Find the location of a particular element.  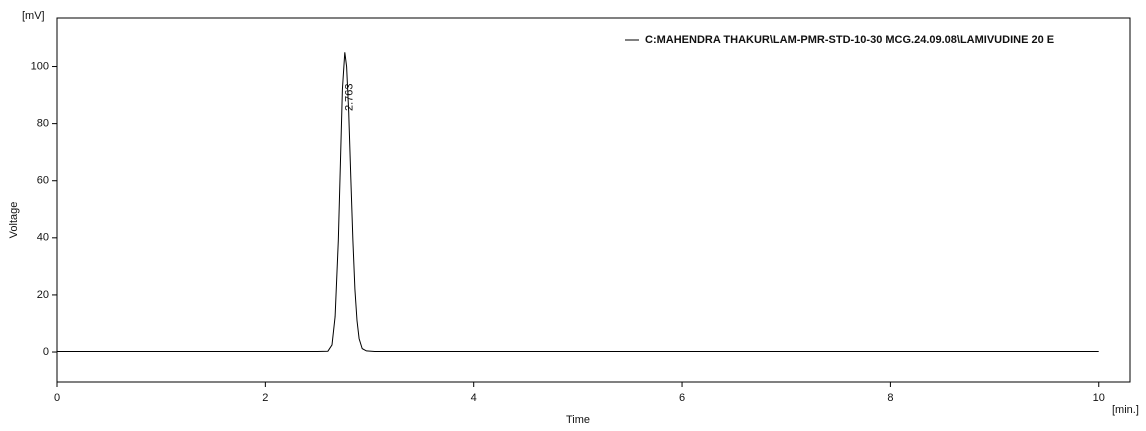

x-tick-label: 10 is located at coordinates (1099, 398).